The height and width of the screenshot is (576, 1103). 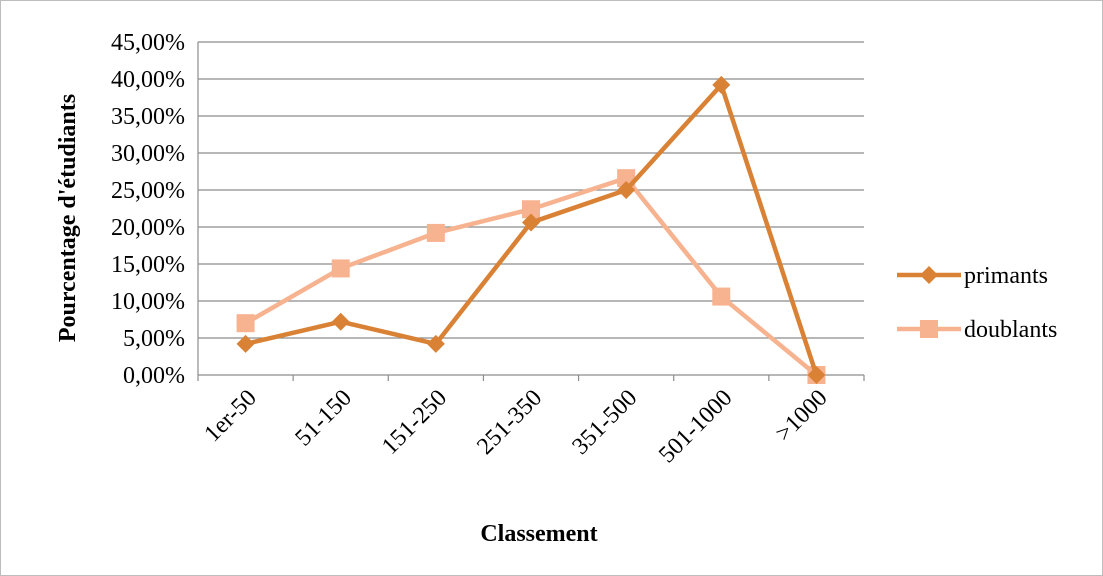 I want to click on y-tick-label: 35,00%, so click(x=148, y=117).